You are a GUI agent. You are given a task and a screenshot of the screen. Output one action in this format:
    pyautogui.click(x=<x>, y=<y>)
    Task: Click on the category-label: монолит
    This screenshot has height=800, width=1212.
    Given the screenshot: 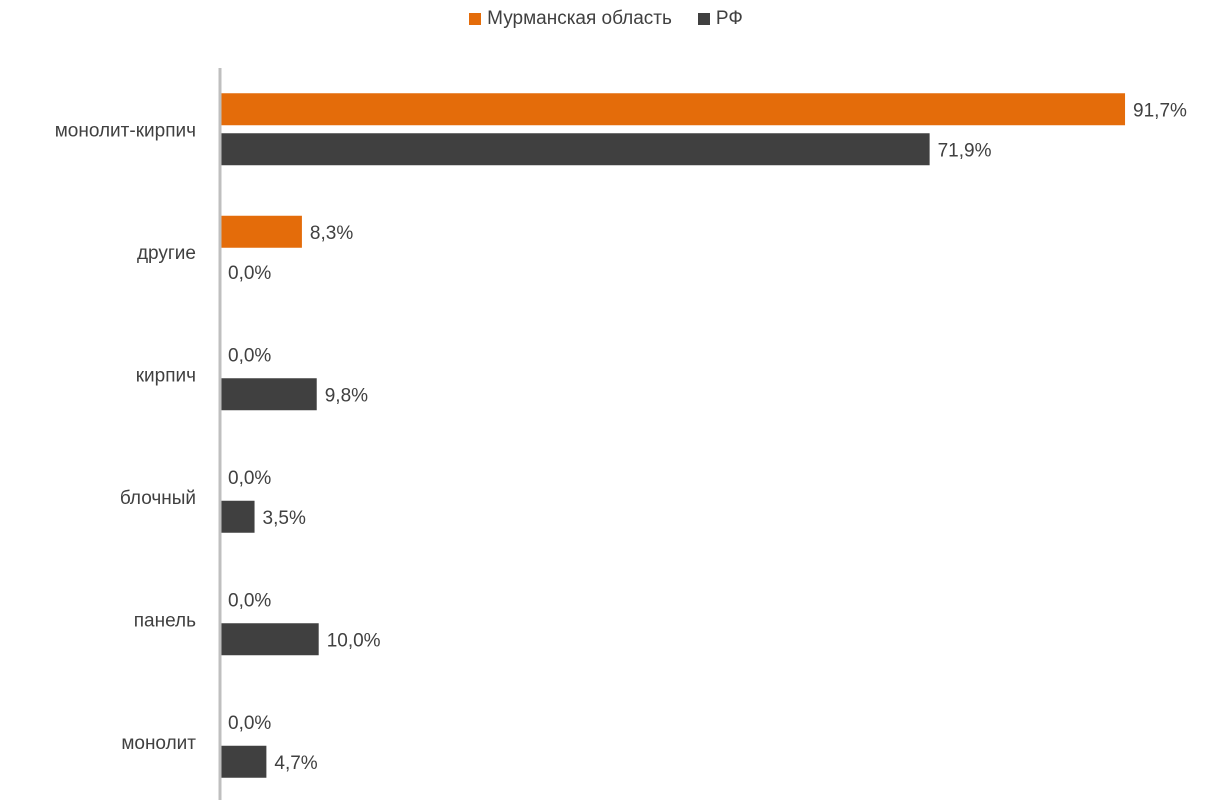 What is the action you would take?
    pyautogui.click(x=158, y=743)
    